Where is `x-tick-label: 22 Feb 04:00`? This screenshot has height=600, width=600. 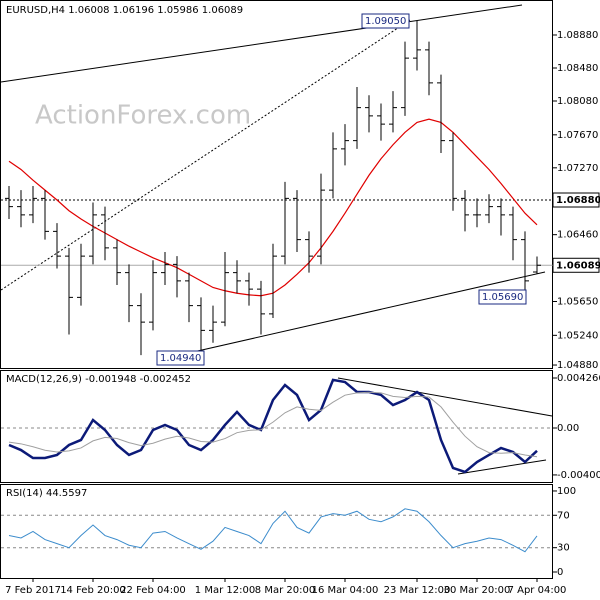
x-tick-label: 22 Feb 04:00 is located at coordinates (153, 590).